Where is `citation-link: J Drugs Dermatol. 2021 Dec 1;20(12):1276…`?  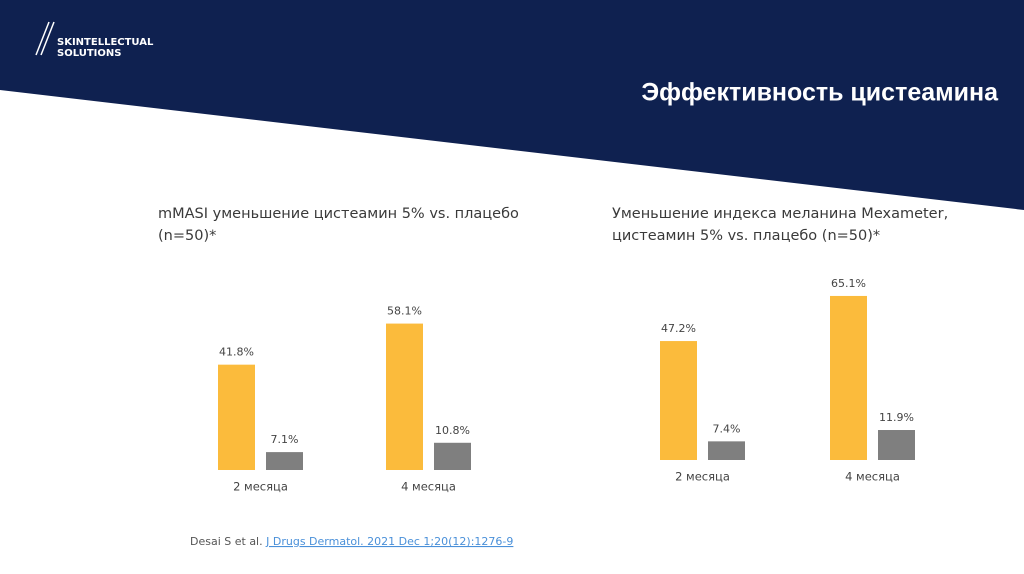
citation-link: J Drugs Dermatol. 2021 Dec 1;20(12):1276… is located at coordinates (389, 541).